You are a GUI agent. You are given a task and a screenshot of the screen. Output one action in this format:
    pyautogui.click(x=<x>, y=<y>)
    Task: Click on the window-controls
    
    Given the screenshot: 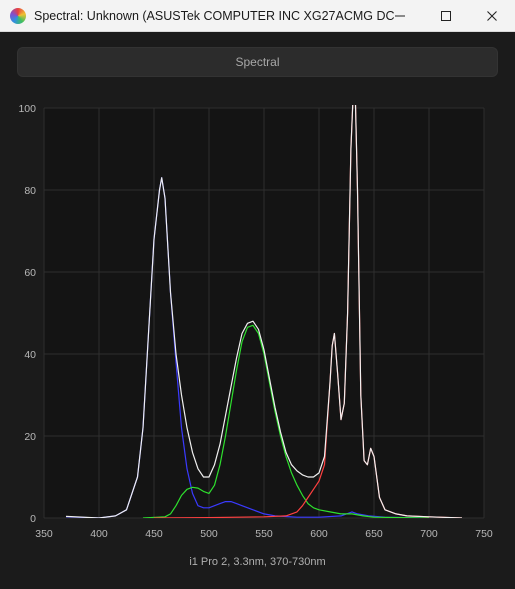 What is the action you would take?
    pyautogui.click(x=446, y=15)
    